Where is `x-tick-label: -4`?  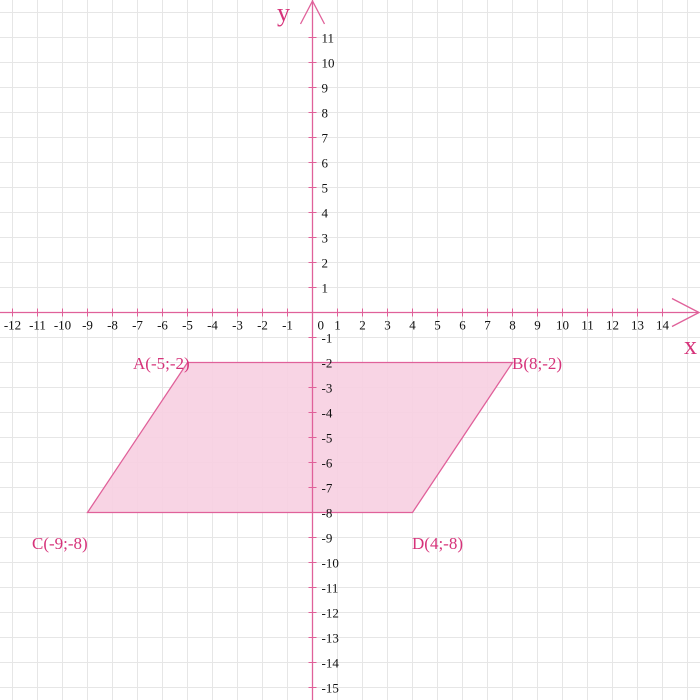
x-tick-label: -4 is located at coordinates (212, 325).